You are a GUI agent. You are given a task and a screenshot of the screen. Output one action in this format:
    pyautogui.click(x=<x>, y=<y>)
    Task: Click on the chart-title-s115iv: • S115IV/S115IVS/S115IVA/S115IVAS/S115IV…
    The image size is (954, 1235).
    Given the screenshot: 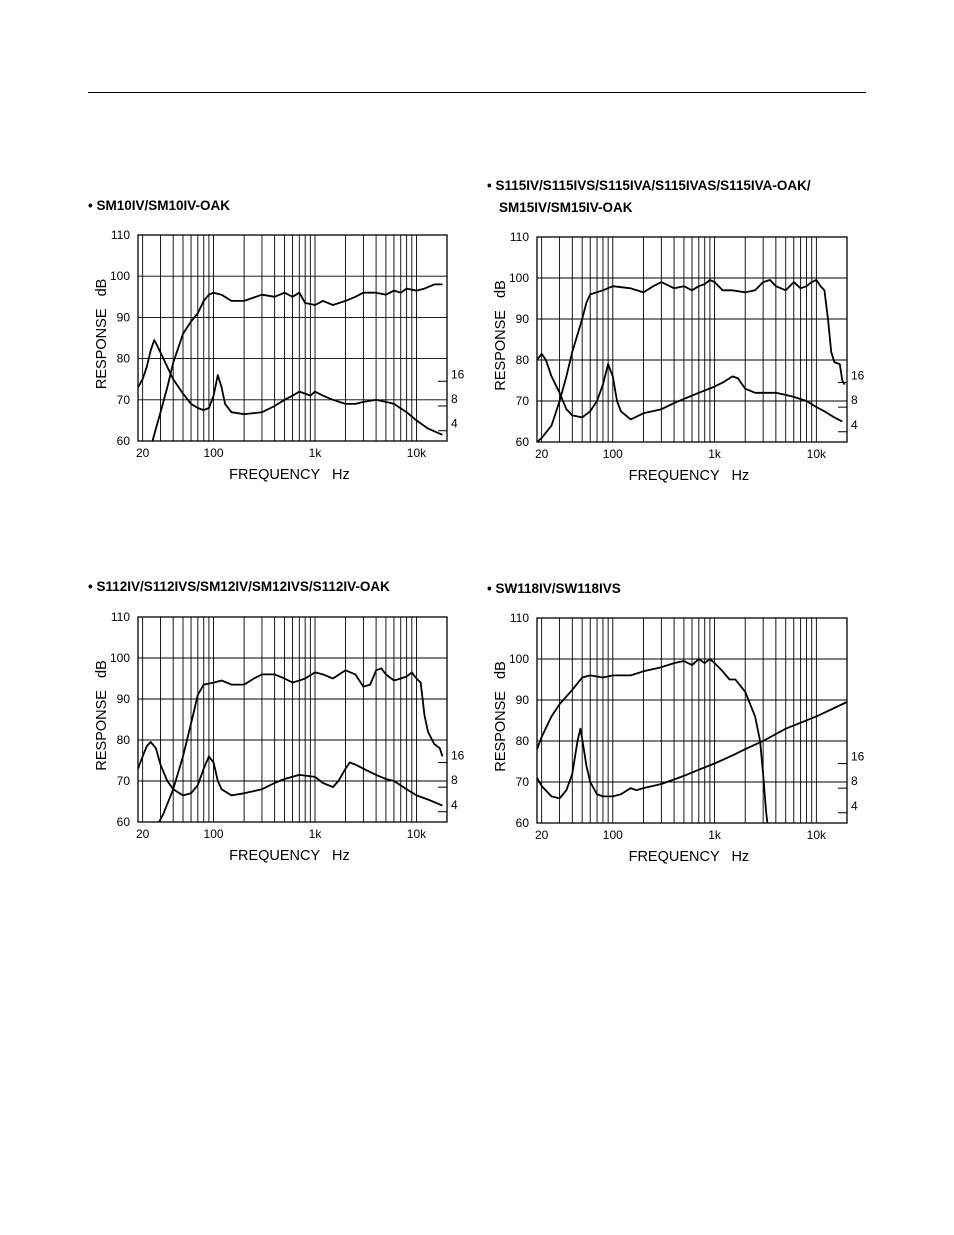 What is the action you would take?
    pyautogui.click(x=649, y=185)
    